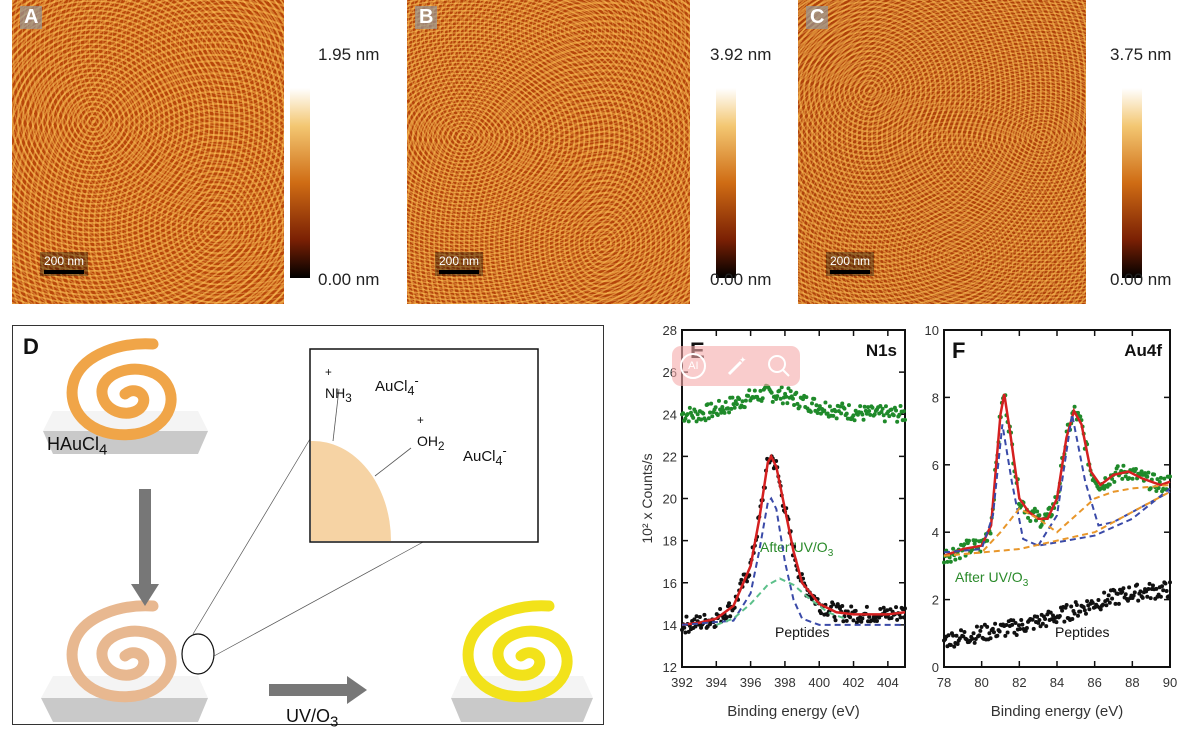 The width and height of the screenshot is (1192, 736). What do you see at coordinates (459, 264) in the screenshot?
I see `scale-bar: 200 nm` at bounding box center [459, 264].